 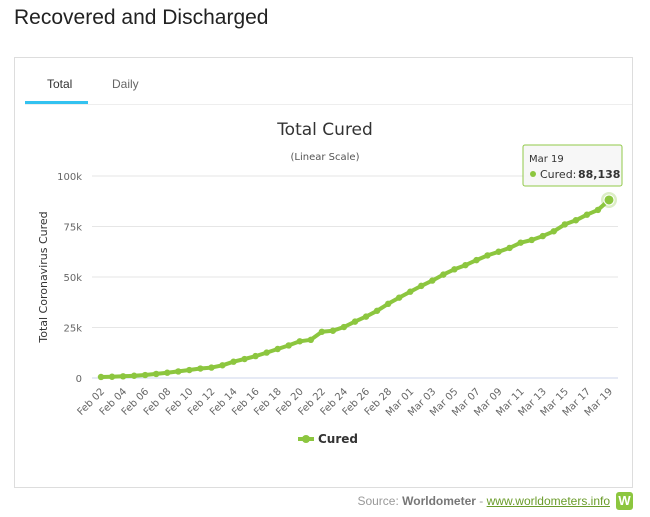 What do you see at coordinates (548, 501) in the screenshot?
I see `source-link: www.worldometers.info` at bounding box center [548, 501].